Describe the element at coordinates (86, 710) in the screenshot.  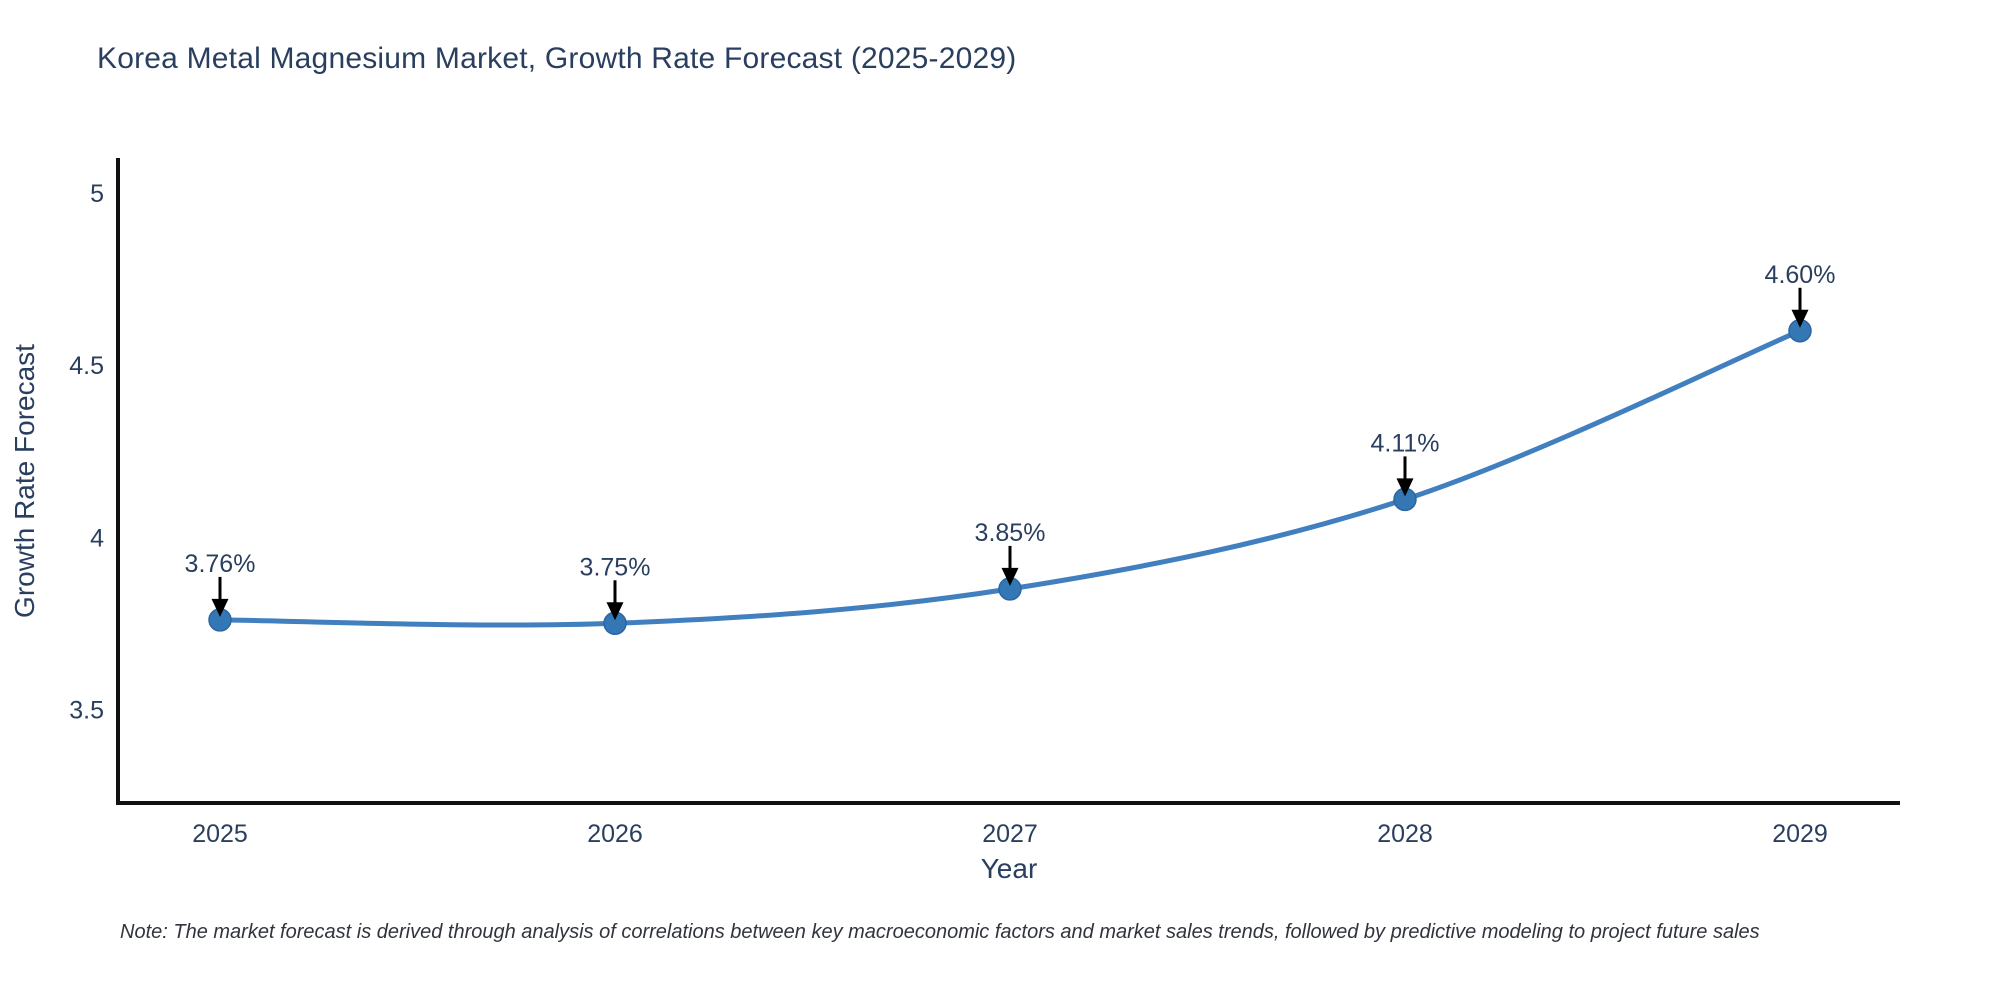
I see `y-tick-label-3.5: 3.5` at that location.